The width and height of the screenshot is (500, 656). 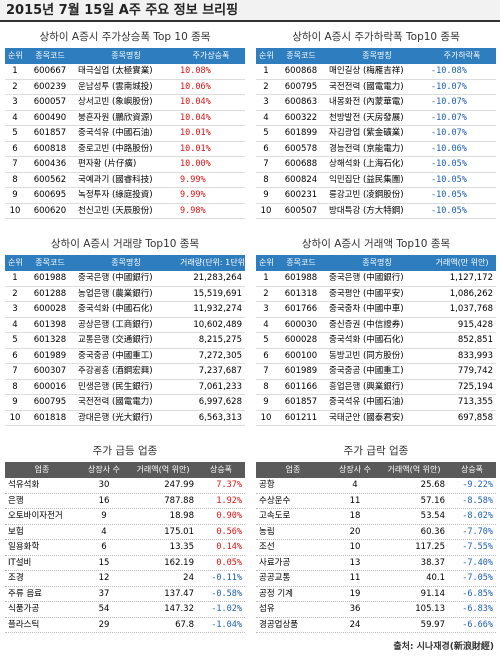 I want to click on cell: 600863, so click(x=301, y=102).